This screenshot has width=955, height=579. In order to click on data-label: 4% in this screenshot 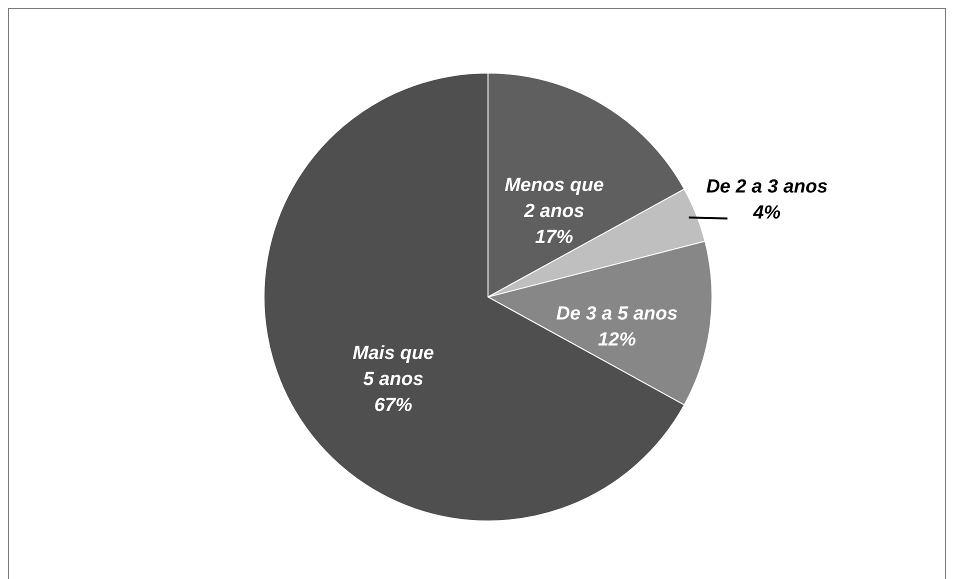, I will do `click(766, 213)`.